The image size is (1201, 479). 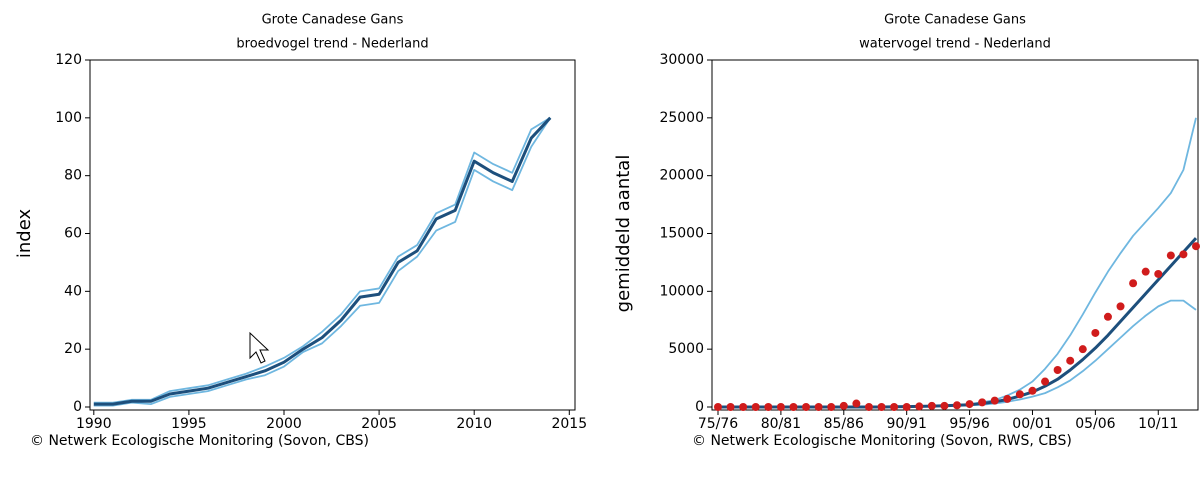 I want to click on x-tick-label: 75/76, so click(x=718, y=424).